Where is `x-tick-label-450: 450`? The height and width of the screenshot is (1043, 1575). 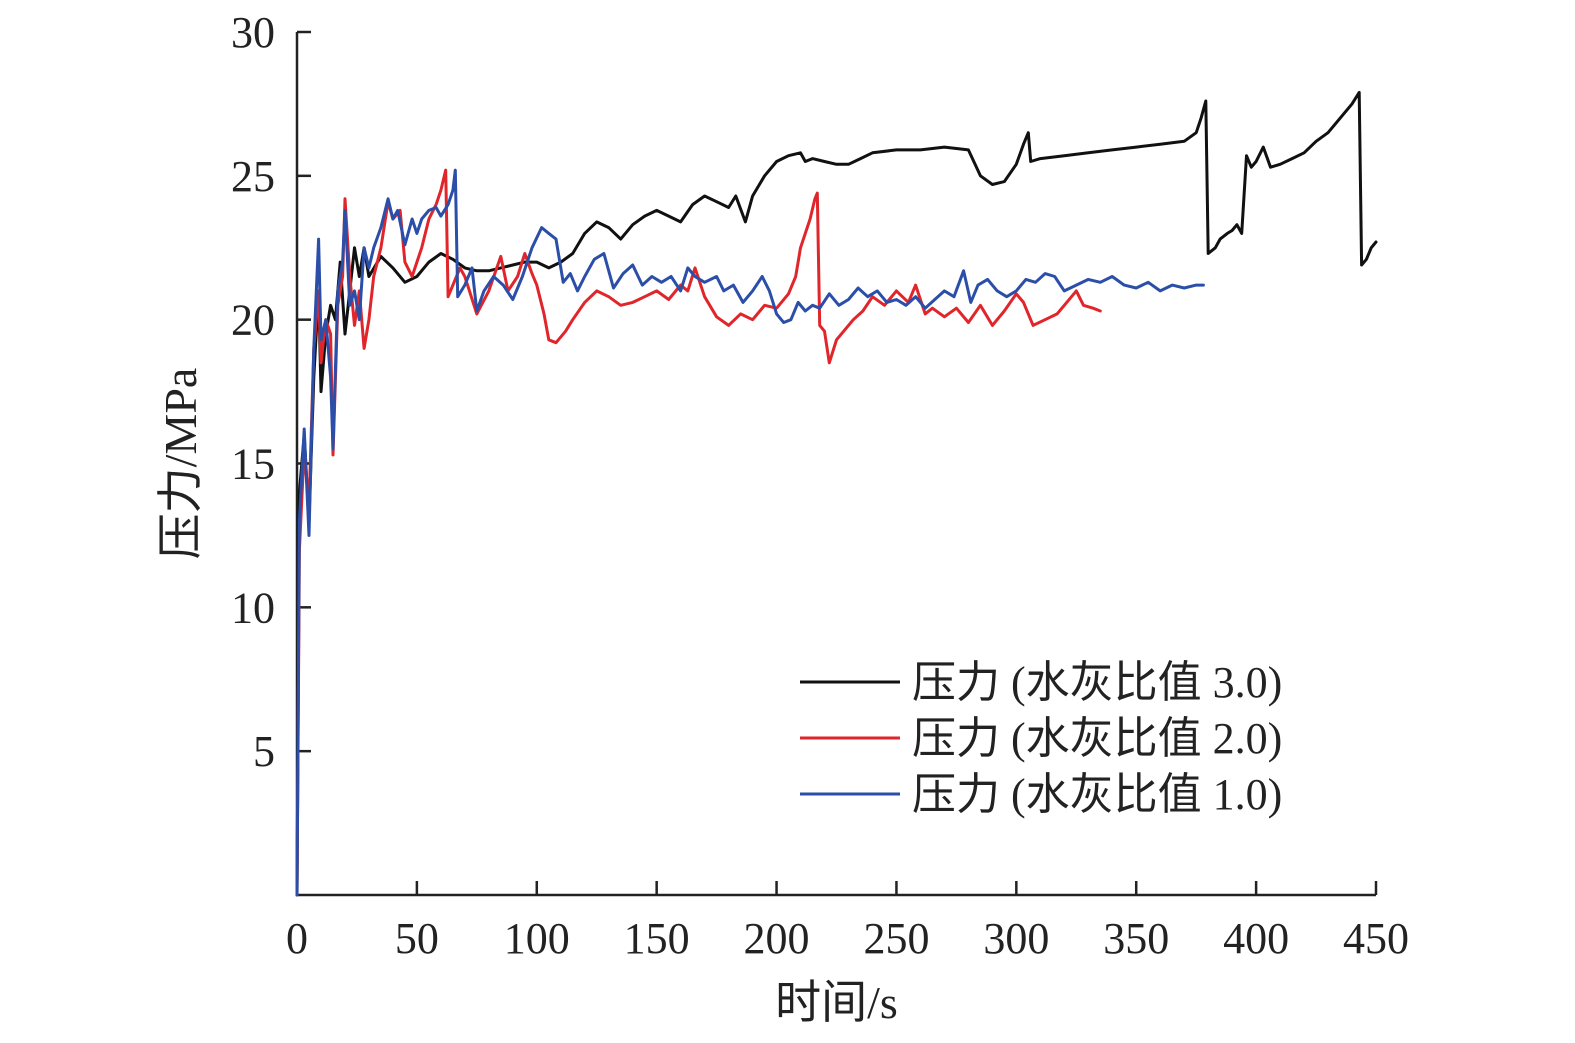
x-tick-label-450: 450 is located at coordinates (1376, 938).